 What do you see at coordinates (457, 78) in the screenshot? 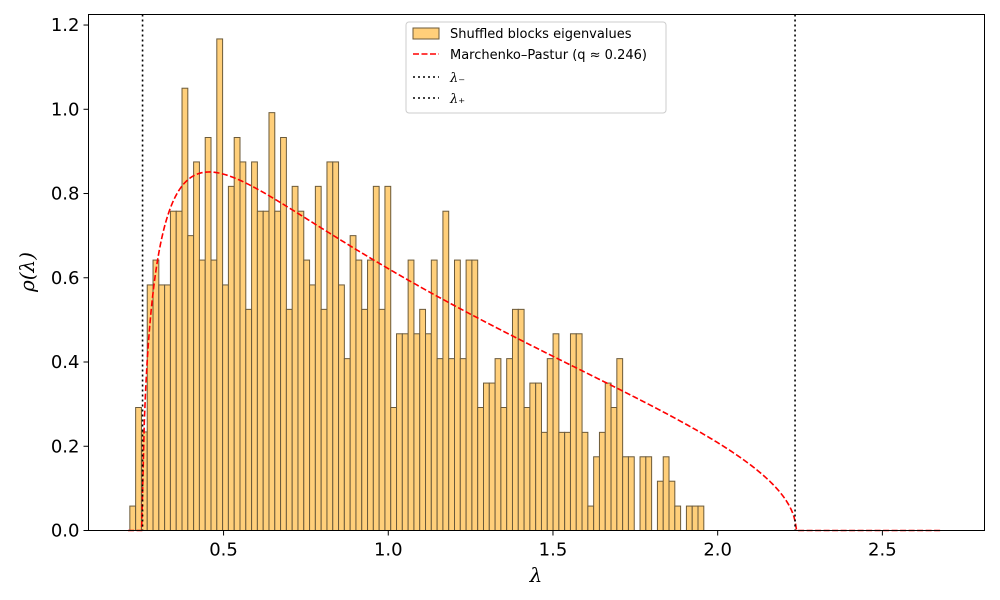
I see `legend-label-lambda-minus: λ₋` at bounding box center [457, 78].